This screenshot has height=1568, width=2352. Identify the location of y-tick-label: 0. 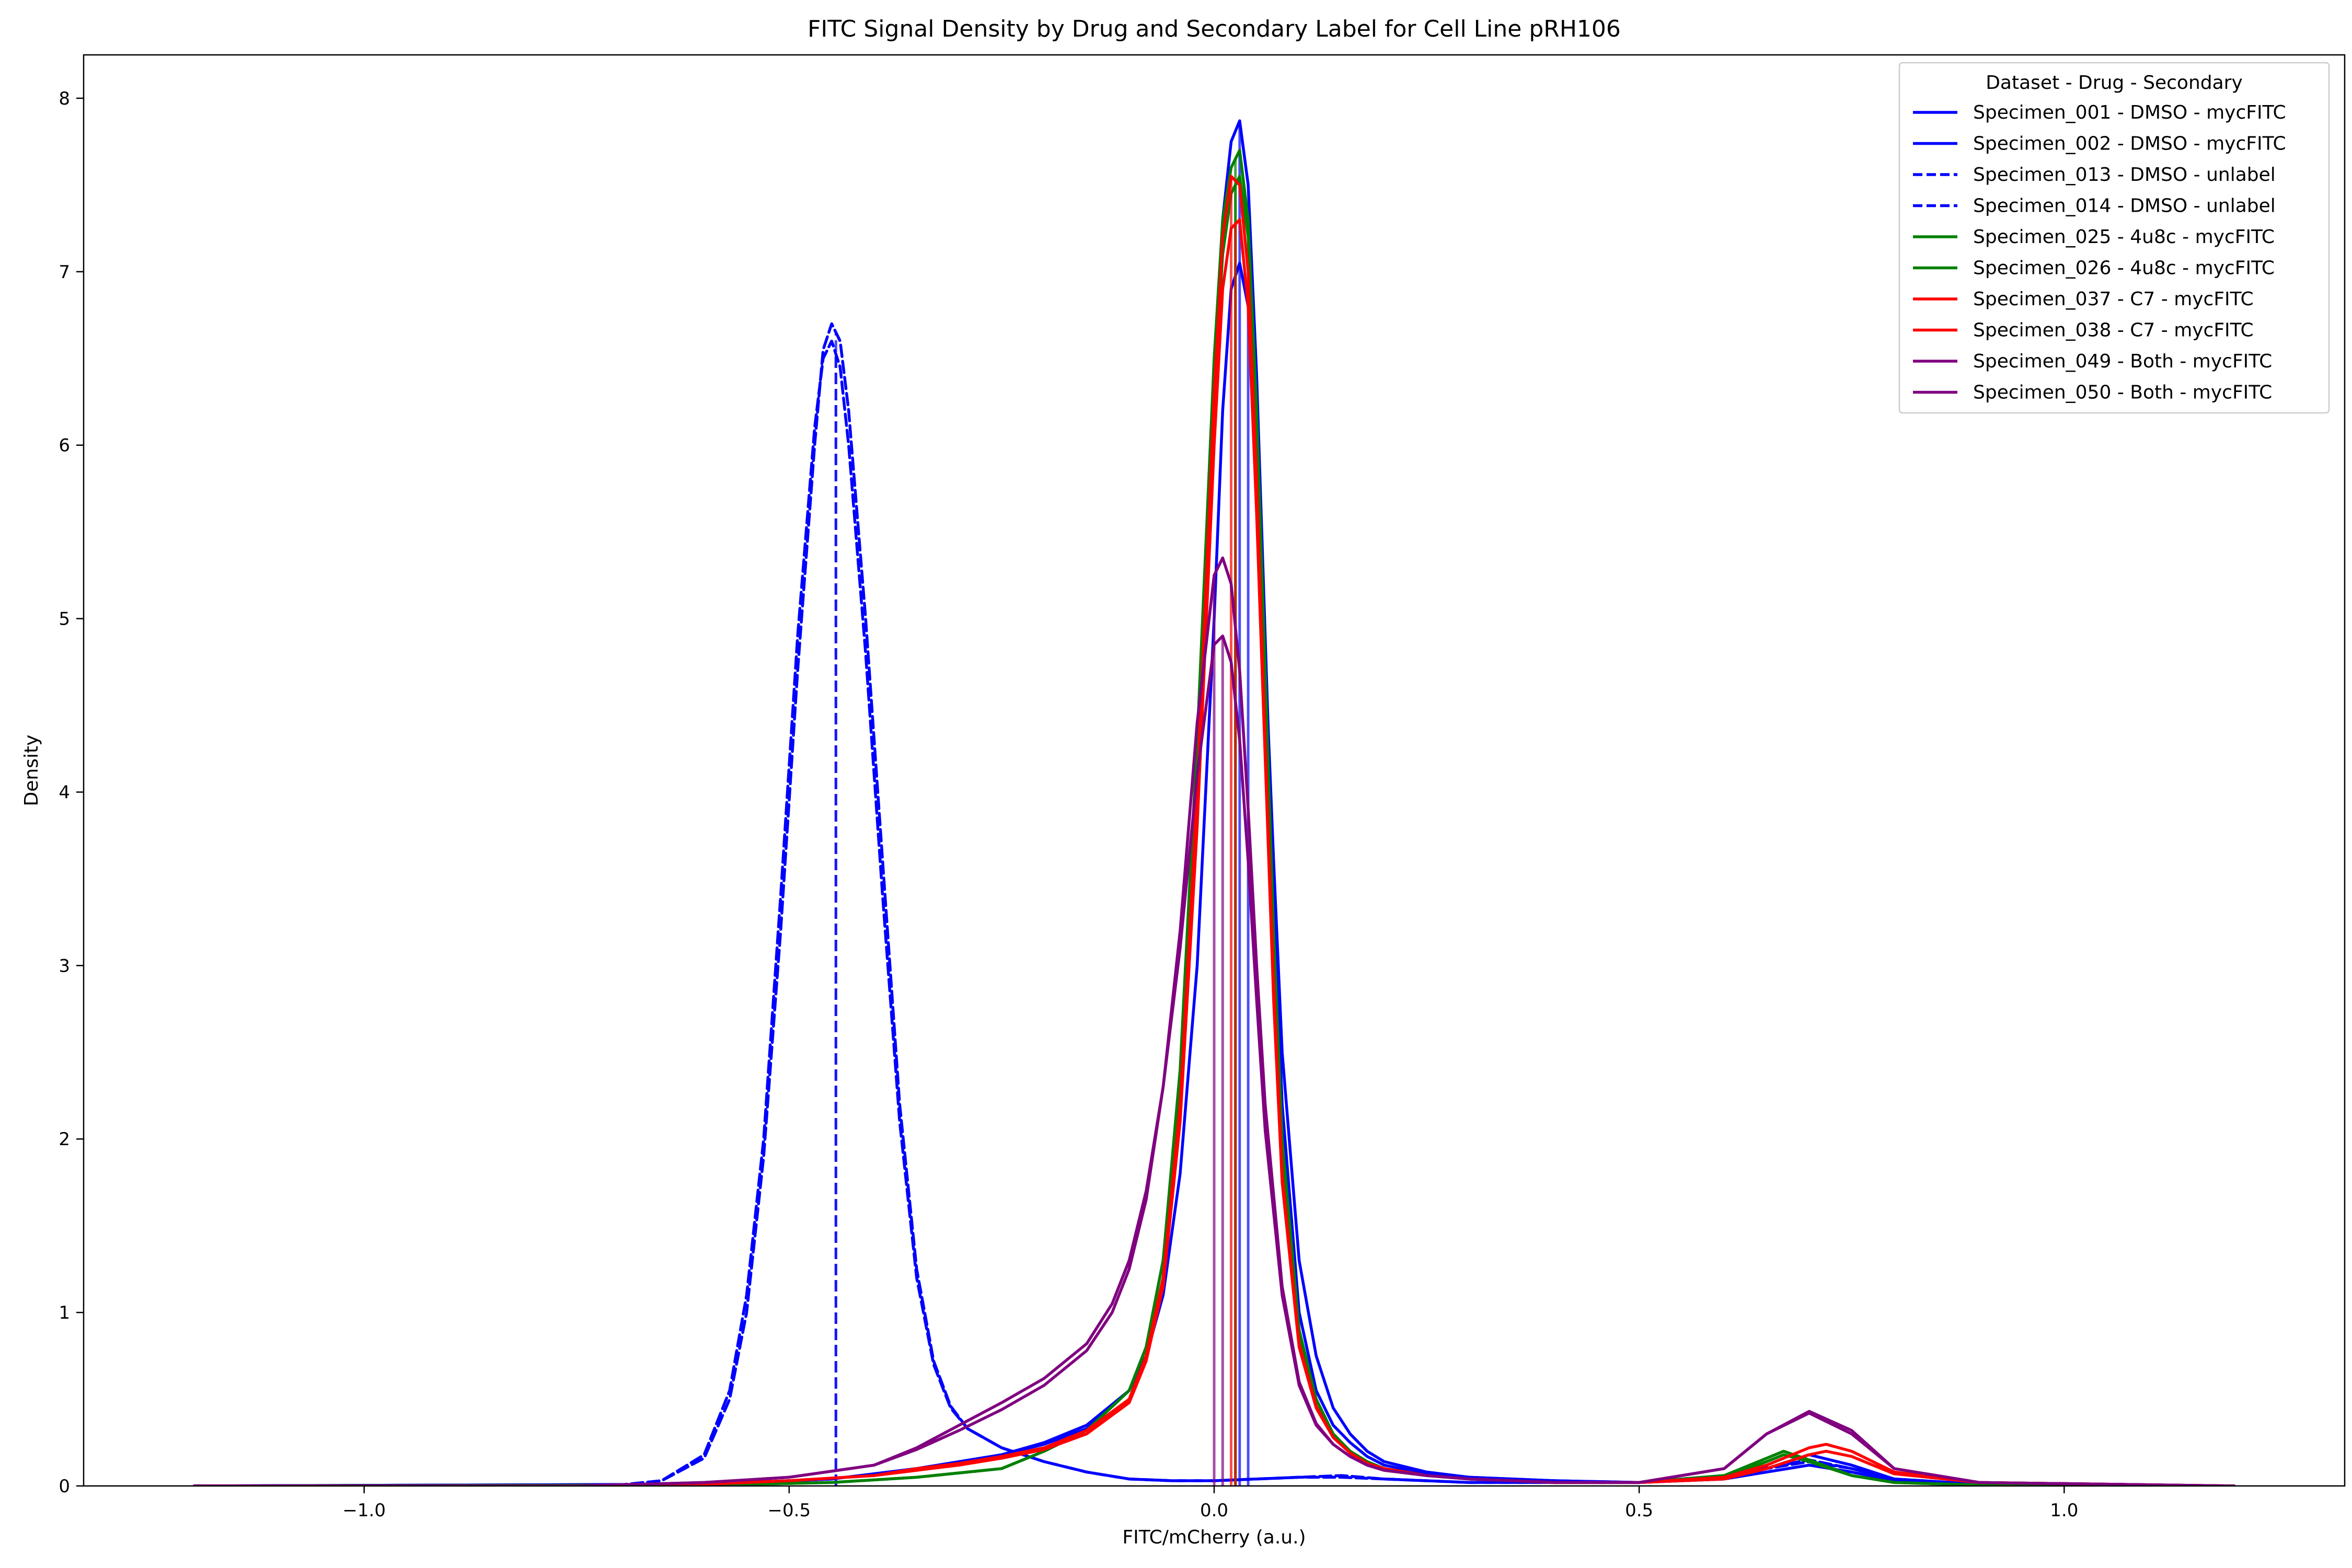
(64, 1486).